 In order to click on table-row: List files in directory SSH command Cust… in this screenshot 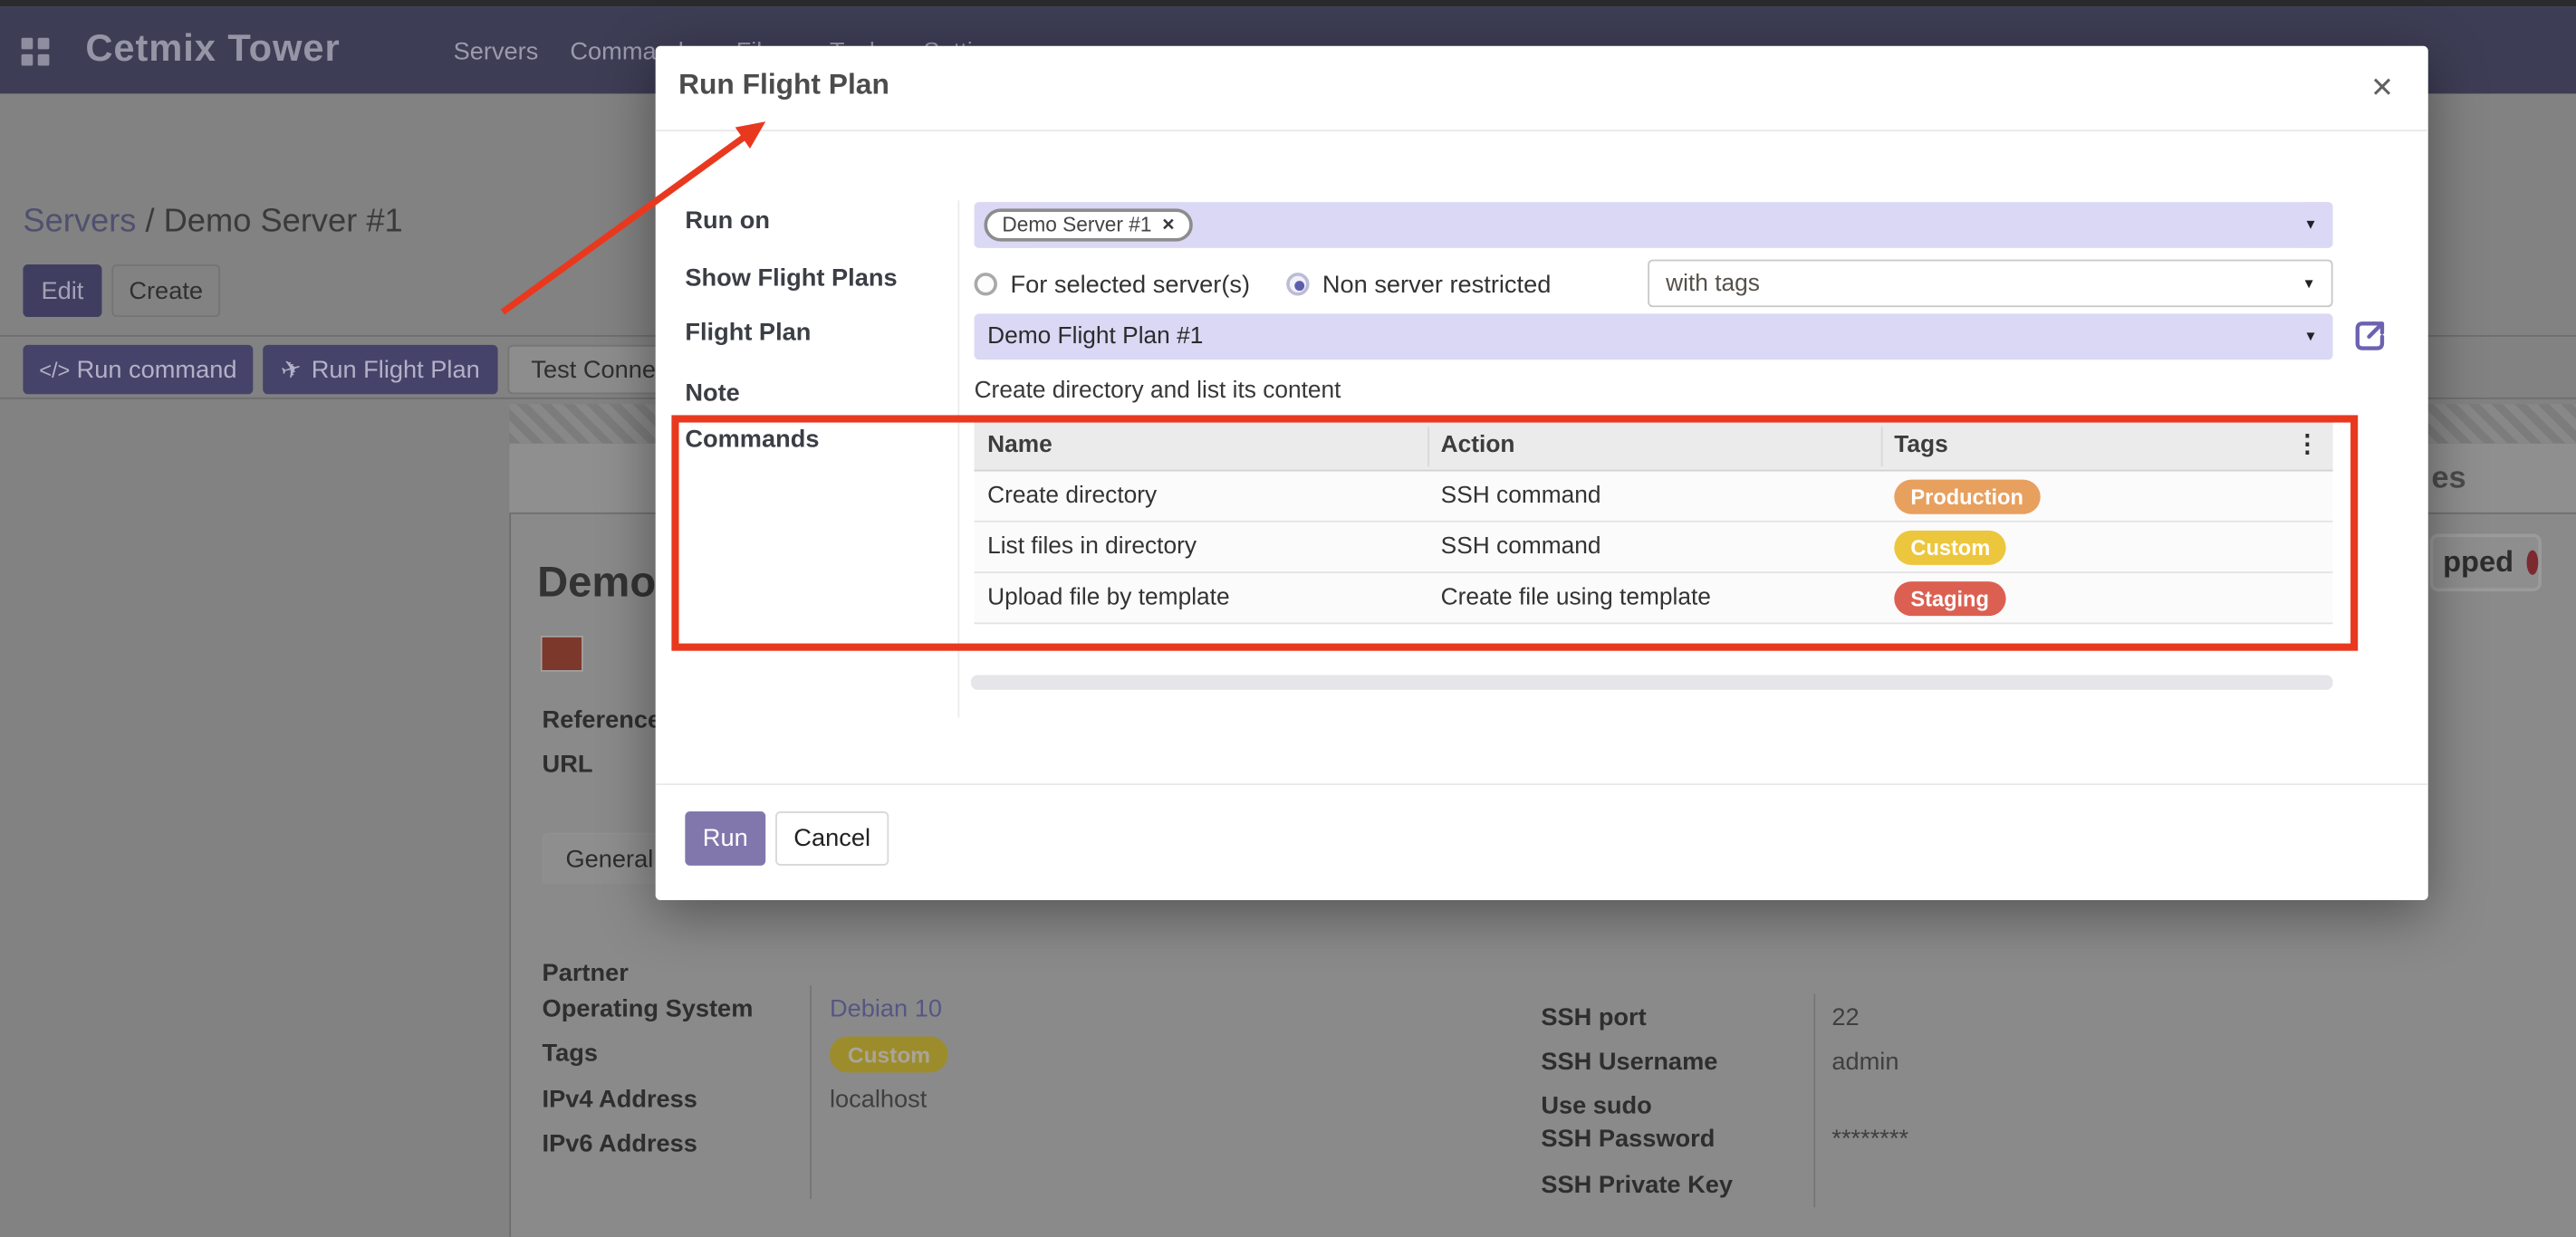, I will do `click(1653, 548)`.